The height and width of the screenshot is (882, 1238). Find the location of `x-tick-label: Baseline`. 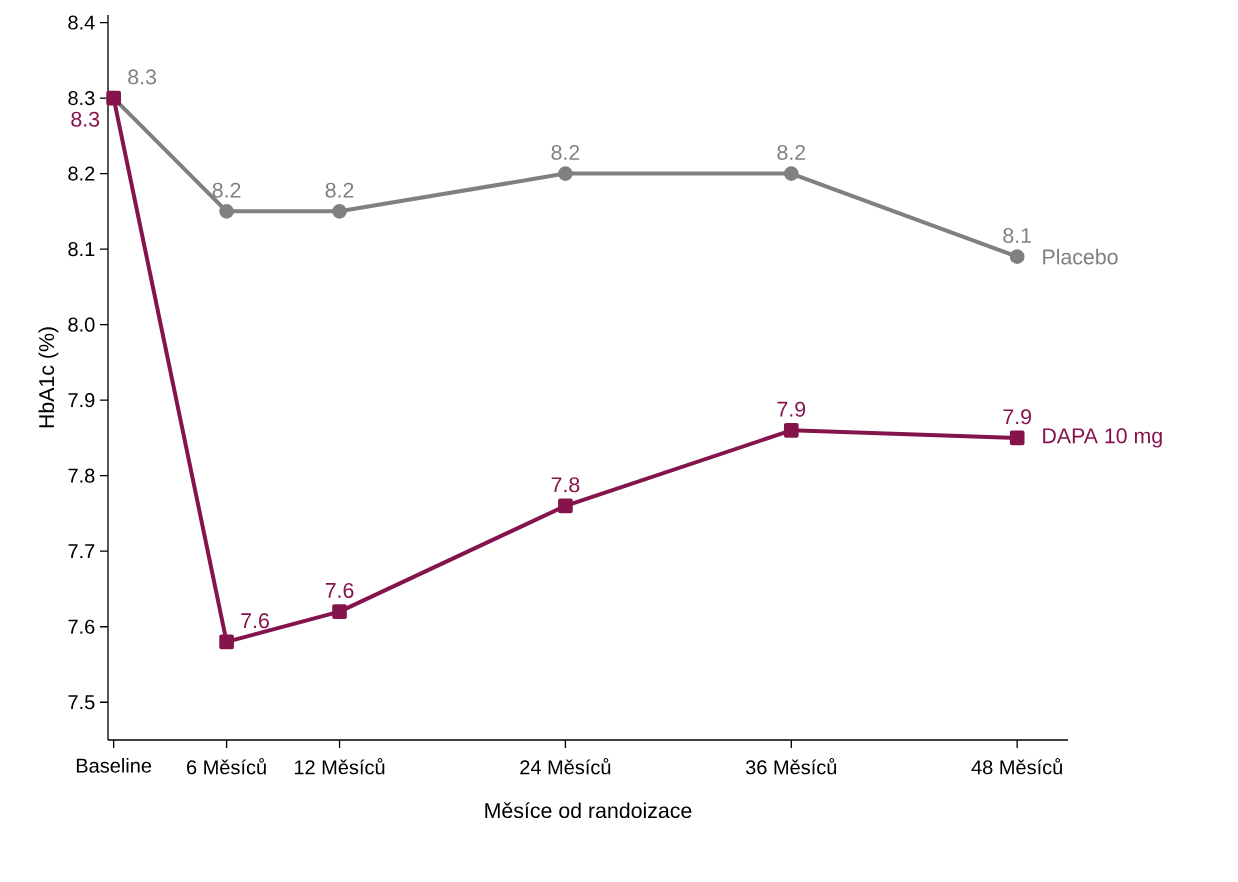

x-tick-label: Baseline is located at coordinates (114, 765).